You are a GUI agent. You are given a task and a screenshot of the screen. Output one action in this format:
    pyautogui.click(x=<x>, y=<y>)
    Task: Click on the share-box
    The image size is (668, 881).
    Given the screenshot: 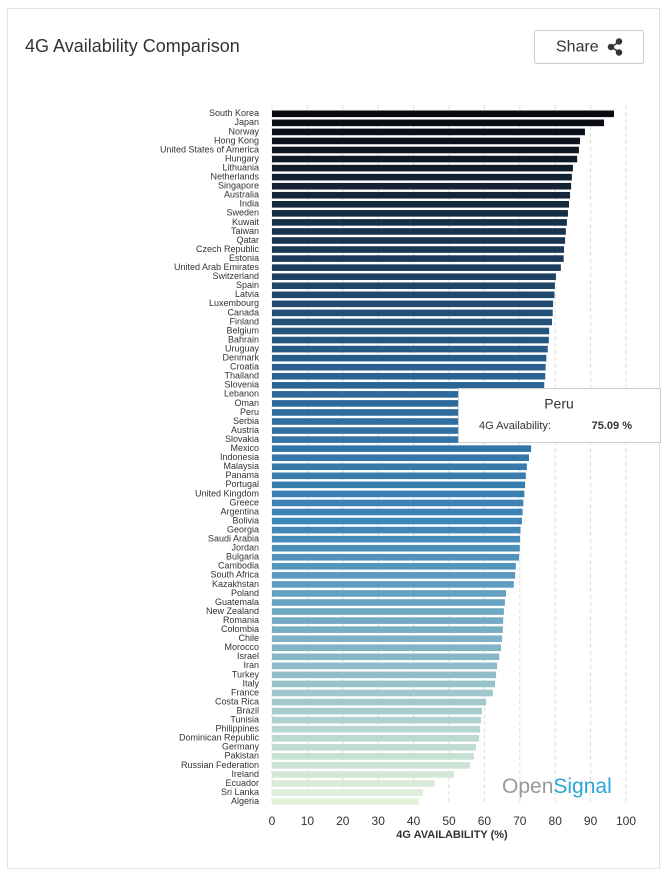 What is the action you would take?
    pyautogui.click(x=589, y=47)
    